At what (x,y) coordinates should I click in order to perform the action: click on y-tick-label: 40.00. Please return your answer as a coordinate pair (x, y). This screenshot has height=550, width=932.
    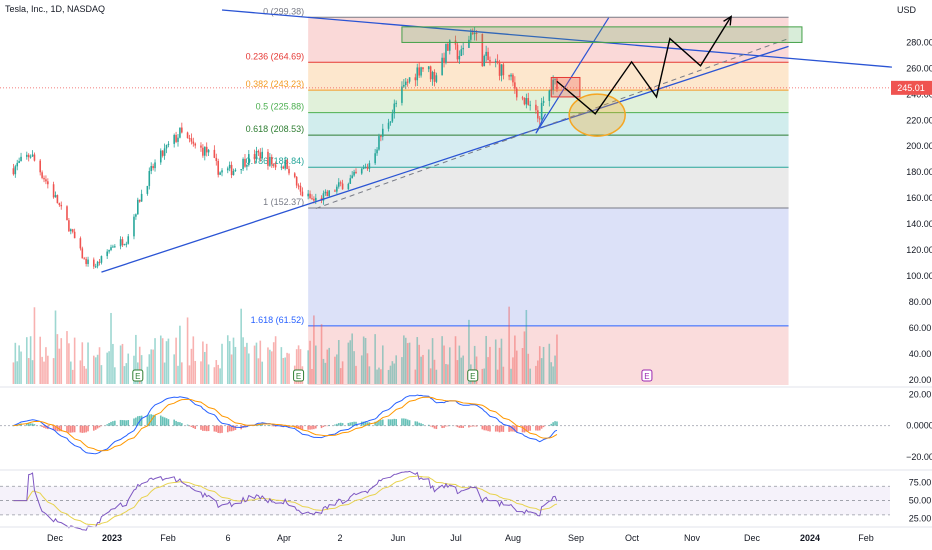
    Looking at the image, I should click on (920, 354).